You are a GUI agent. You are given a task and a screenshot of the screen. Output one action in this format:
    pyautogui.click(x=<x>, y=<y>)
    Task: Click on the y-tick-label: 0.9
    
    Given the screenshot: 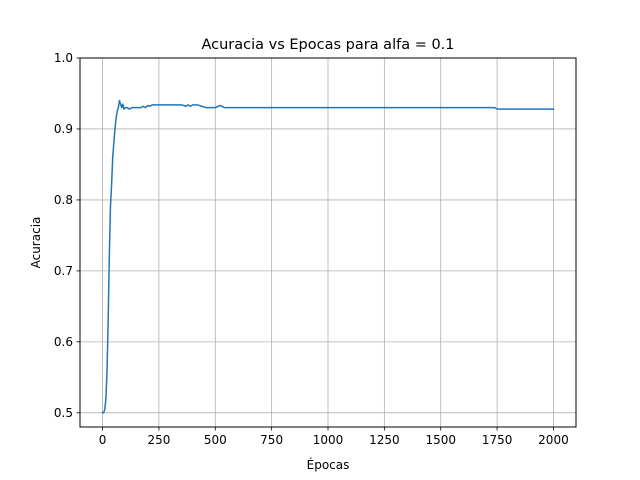 What is the action you would take?
    pyautogui.click(x=63, y=129)
    